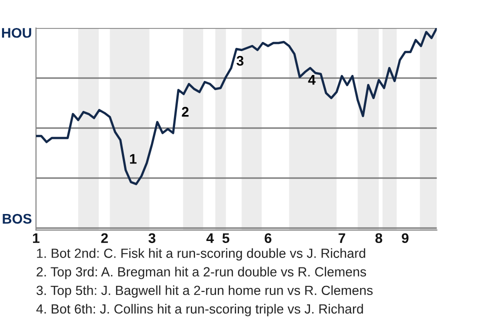 The width and height of the screenshot is (480, 320). What do you see at coordinates (36, 238) in the screenshot?
I see `x-tick-label: 1` at bounding box center [36, 238].